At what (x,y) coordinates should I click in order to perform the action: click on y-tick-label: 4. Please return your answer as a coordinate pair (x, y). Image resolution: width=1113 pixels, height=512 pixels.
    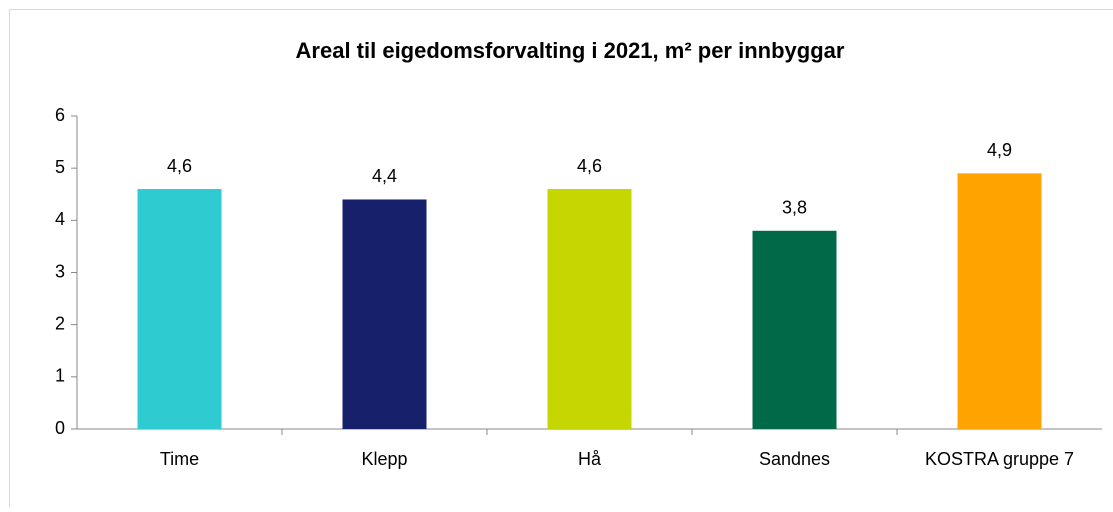
    Looking at the image, I should click on (60, 219).